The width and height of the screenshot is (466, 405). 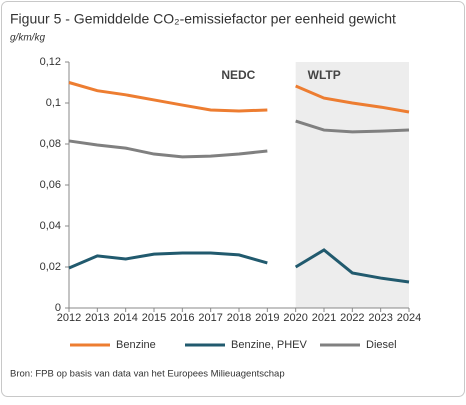 What do you see at coordinates (53, 103) in the screenshot?
I see `y-tick-label: 0,1` at bounding box center [53, 103].